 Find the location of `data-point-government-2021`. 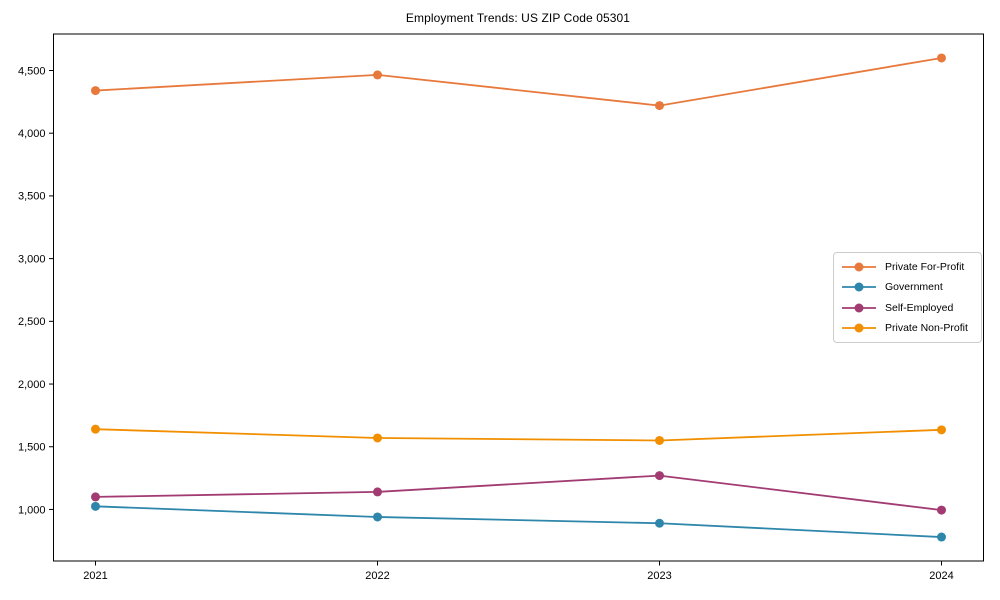

data-point-government-2021 is located at coordinates (95, 506).